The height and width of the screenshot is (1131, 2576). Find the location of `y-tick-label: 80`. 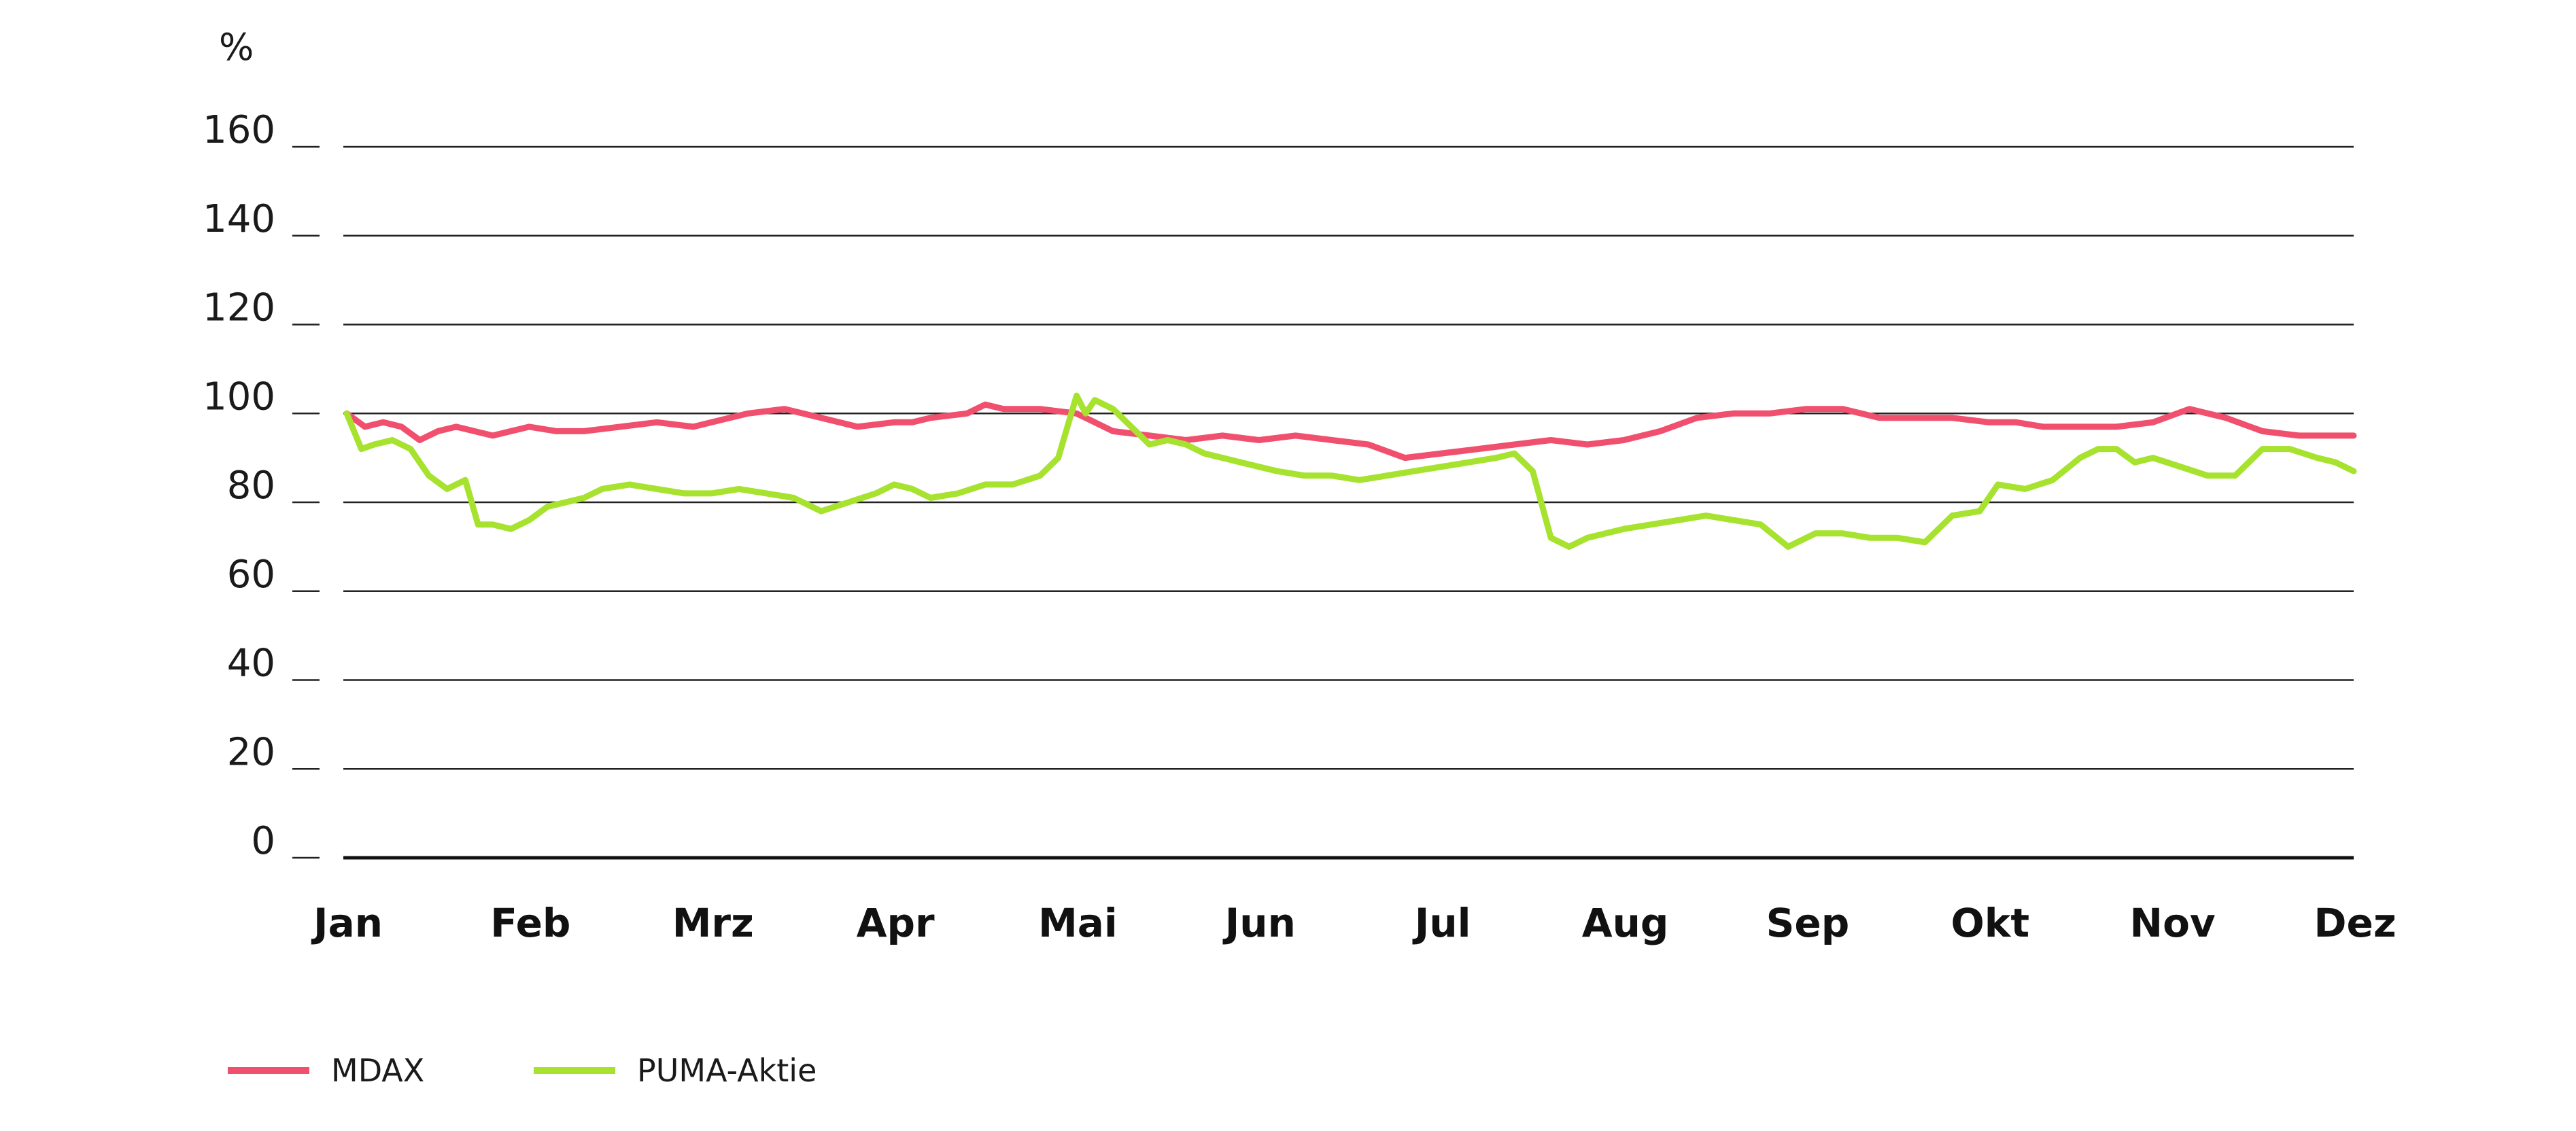

y-tick-label: 80 is located at coordinates (251, 486).